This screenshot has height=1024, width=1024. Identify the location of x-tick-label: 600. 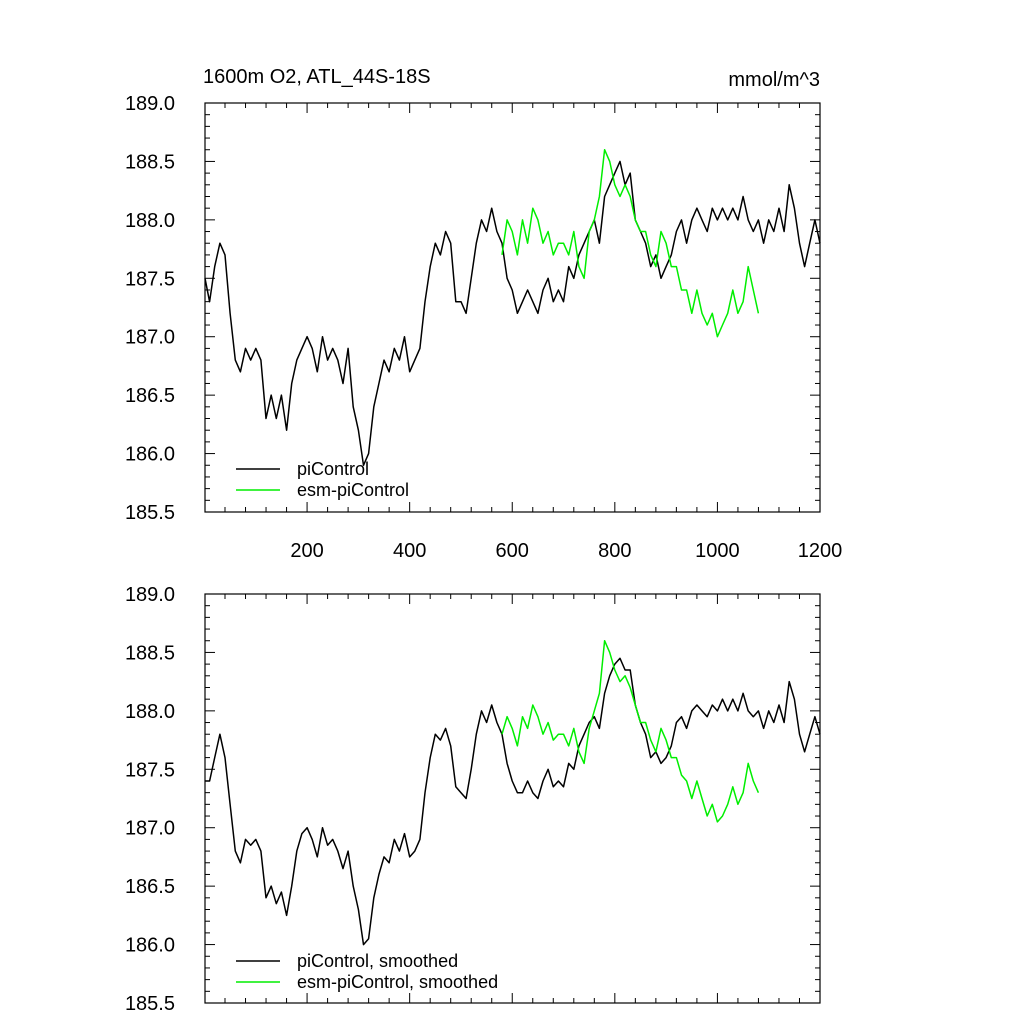
(512, 551).